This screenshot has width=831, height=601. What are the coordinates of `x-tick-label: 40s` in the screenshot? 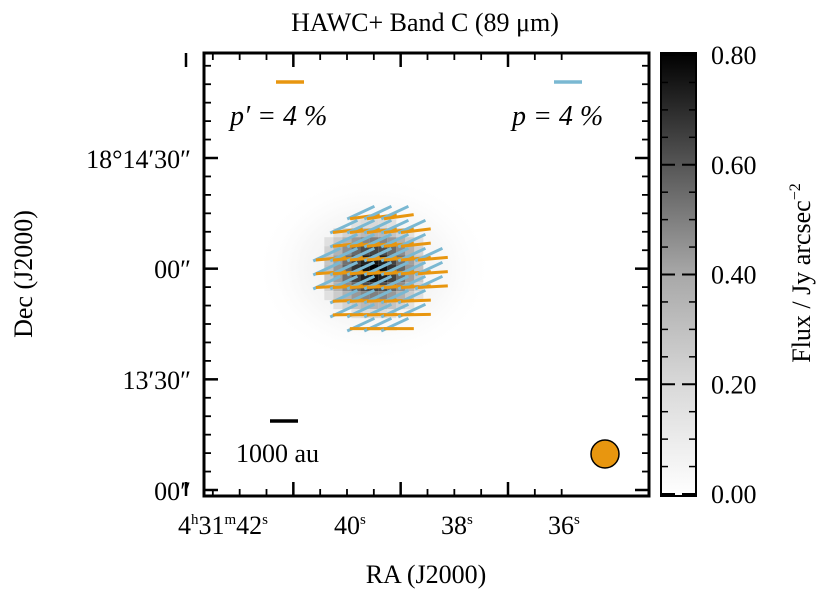 It's located at (350, 525).